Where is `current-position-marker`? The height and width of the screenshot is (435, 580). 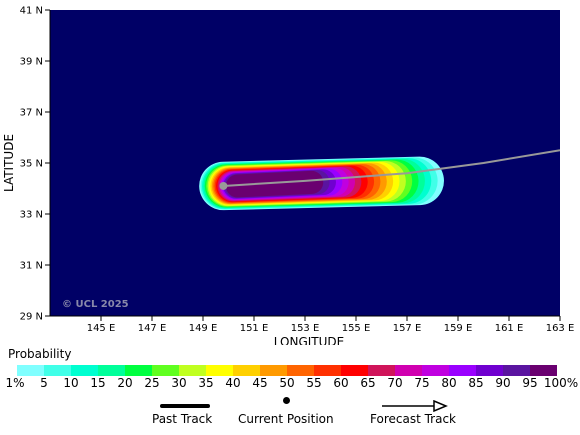
current-position-marker is located at coordinates (223, 185).